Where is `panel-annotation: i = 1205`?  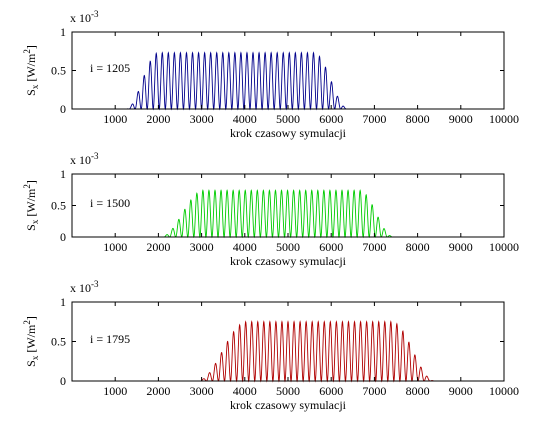 panel-annotation: i = 1205 is located at coordinates (110, 68).